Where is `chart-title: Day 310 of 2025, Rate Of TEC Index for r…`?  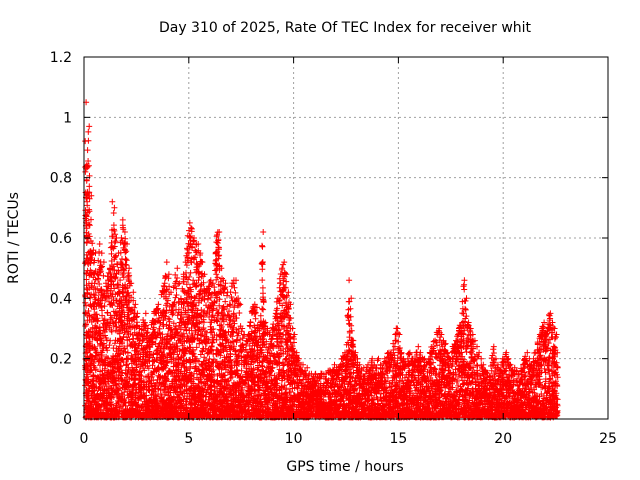 chart-title: Day 310 of 2025, Rate Of TEC Index for r… is located at coordinates (345, 28).